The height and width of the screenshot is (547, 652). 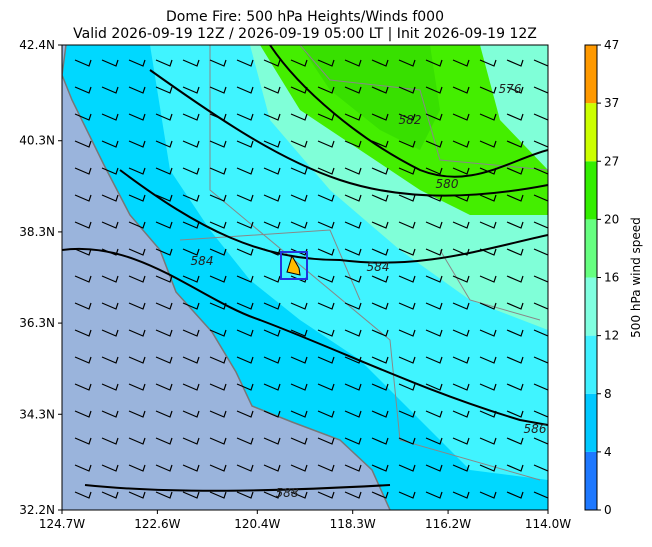 I want to click on contour-label: 586, so click(x=535, y=429).